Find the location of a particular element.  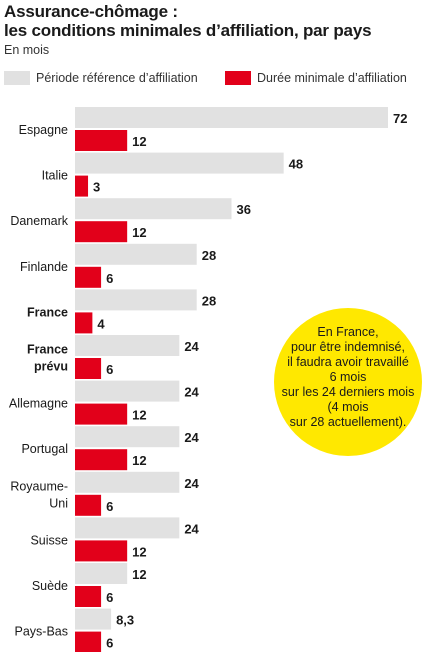

reference-period-value-label: 48 is located at coordinates (296, 164).